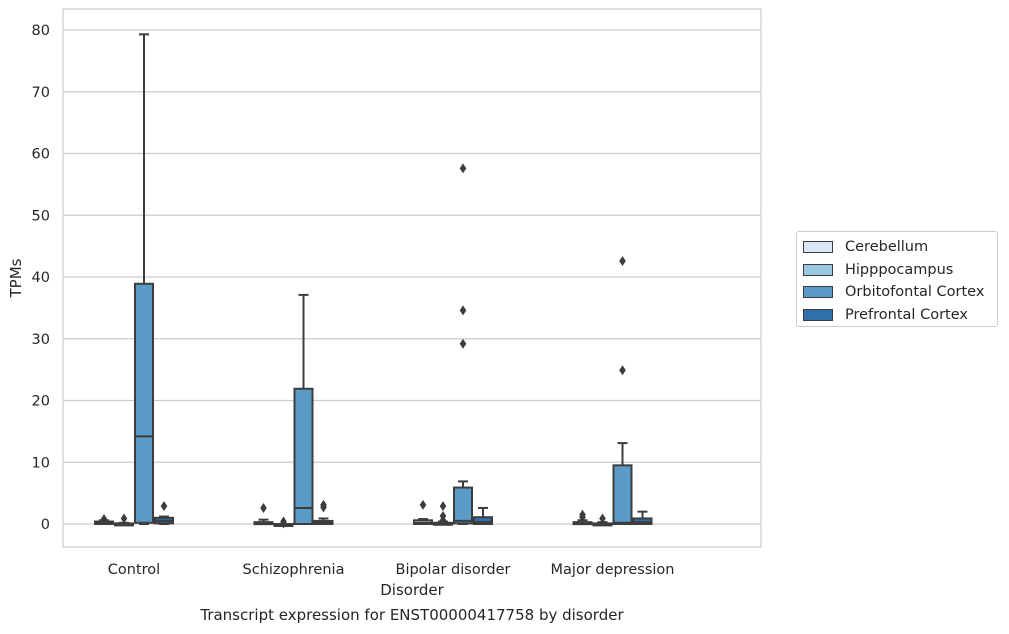 This screenshot has width=1009, height=634. Describe the element at coordinates (906, 314) in the screenshot. I see `legend-label: Prefrontal Cortex` at that location.